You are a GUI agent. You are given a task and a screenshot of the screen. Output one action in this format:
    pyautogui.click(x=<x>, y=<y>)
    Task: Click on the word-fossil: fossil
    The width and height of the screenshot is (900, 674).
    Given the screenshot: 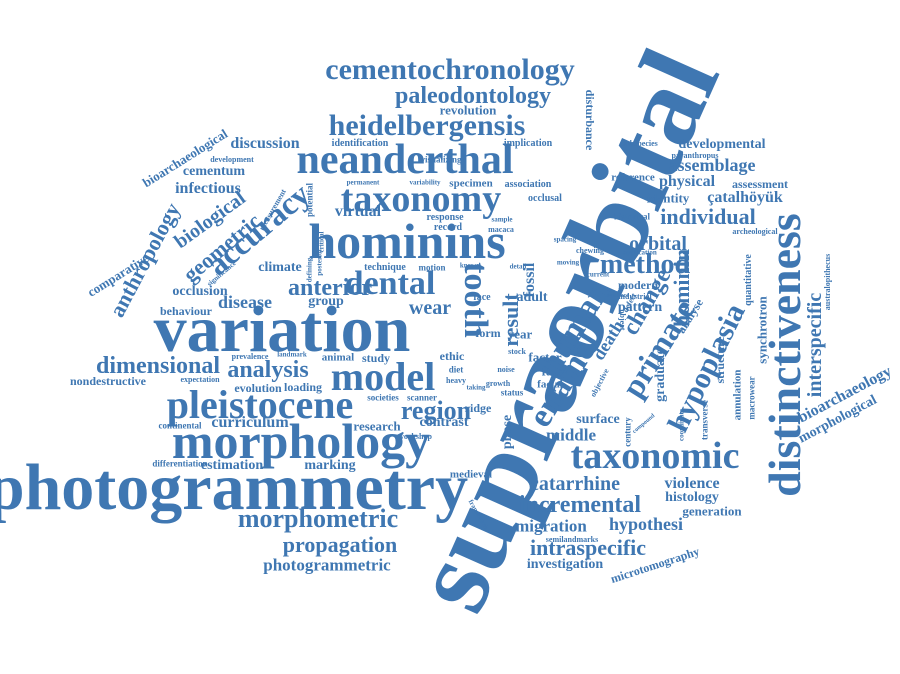 What is the action you would take?
    pyautogui.click(x=529, y=280)
    